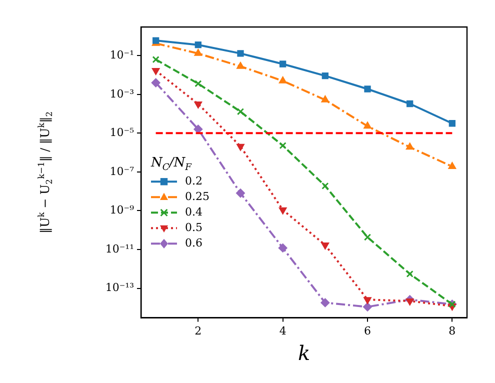  I want to click on x-axis-title: k, so click(304, 353).